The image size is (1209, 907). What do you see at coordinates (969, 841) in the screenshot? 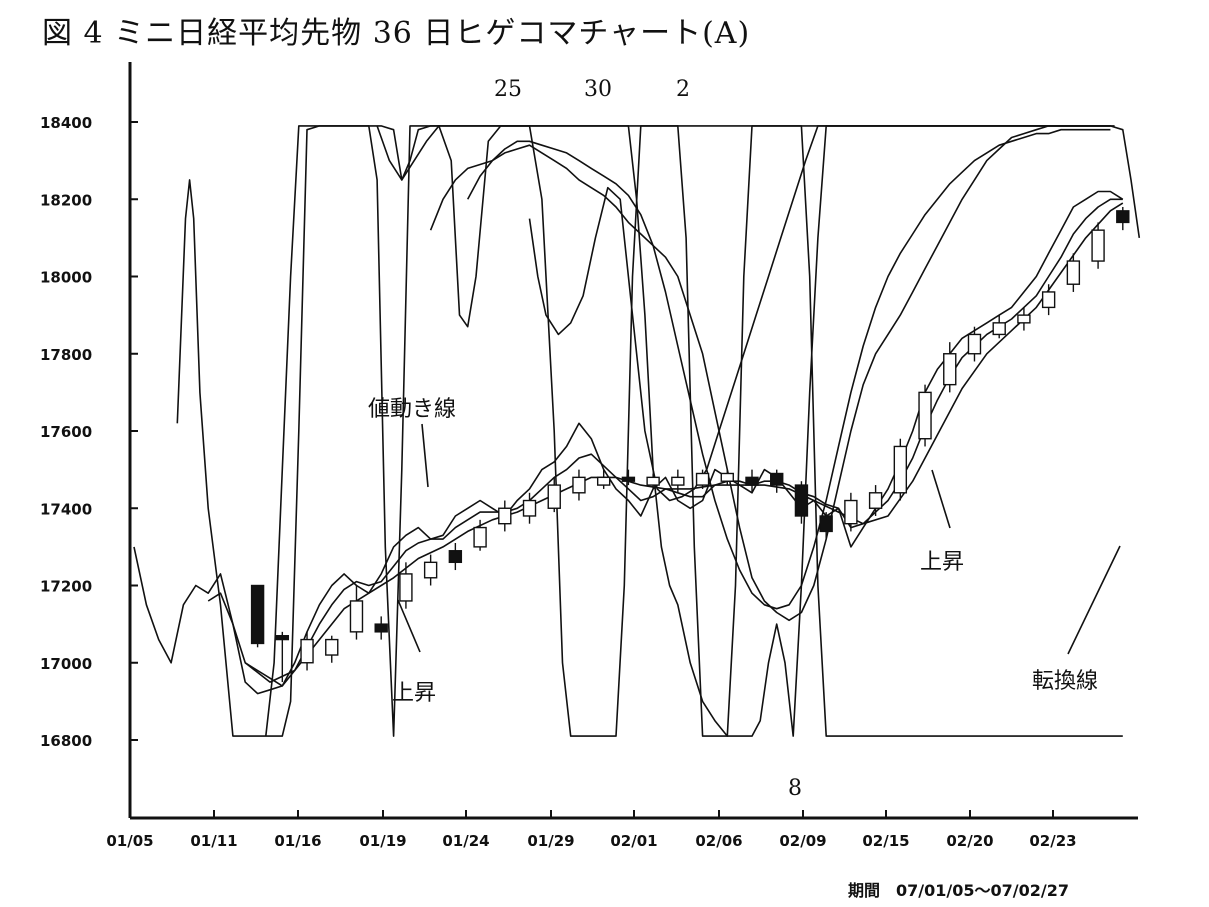
I see `x-tick-label: 02/20` at bounding box center [969, 841].